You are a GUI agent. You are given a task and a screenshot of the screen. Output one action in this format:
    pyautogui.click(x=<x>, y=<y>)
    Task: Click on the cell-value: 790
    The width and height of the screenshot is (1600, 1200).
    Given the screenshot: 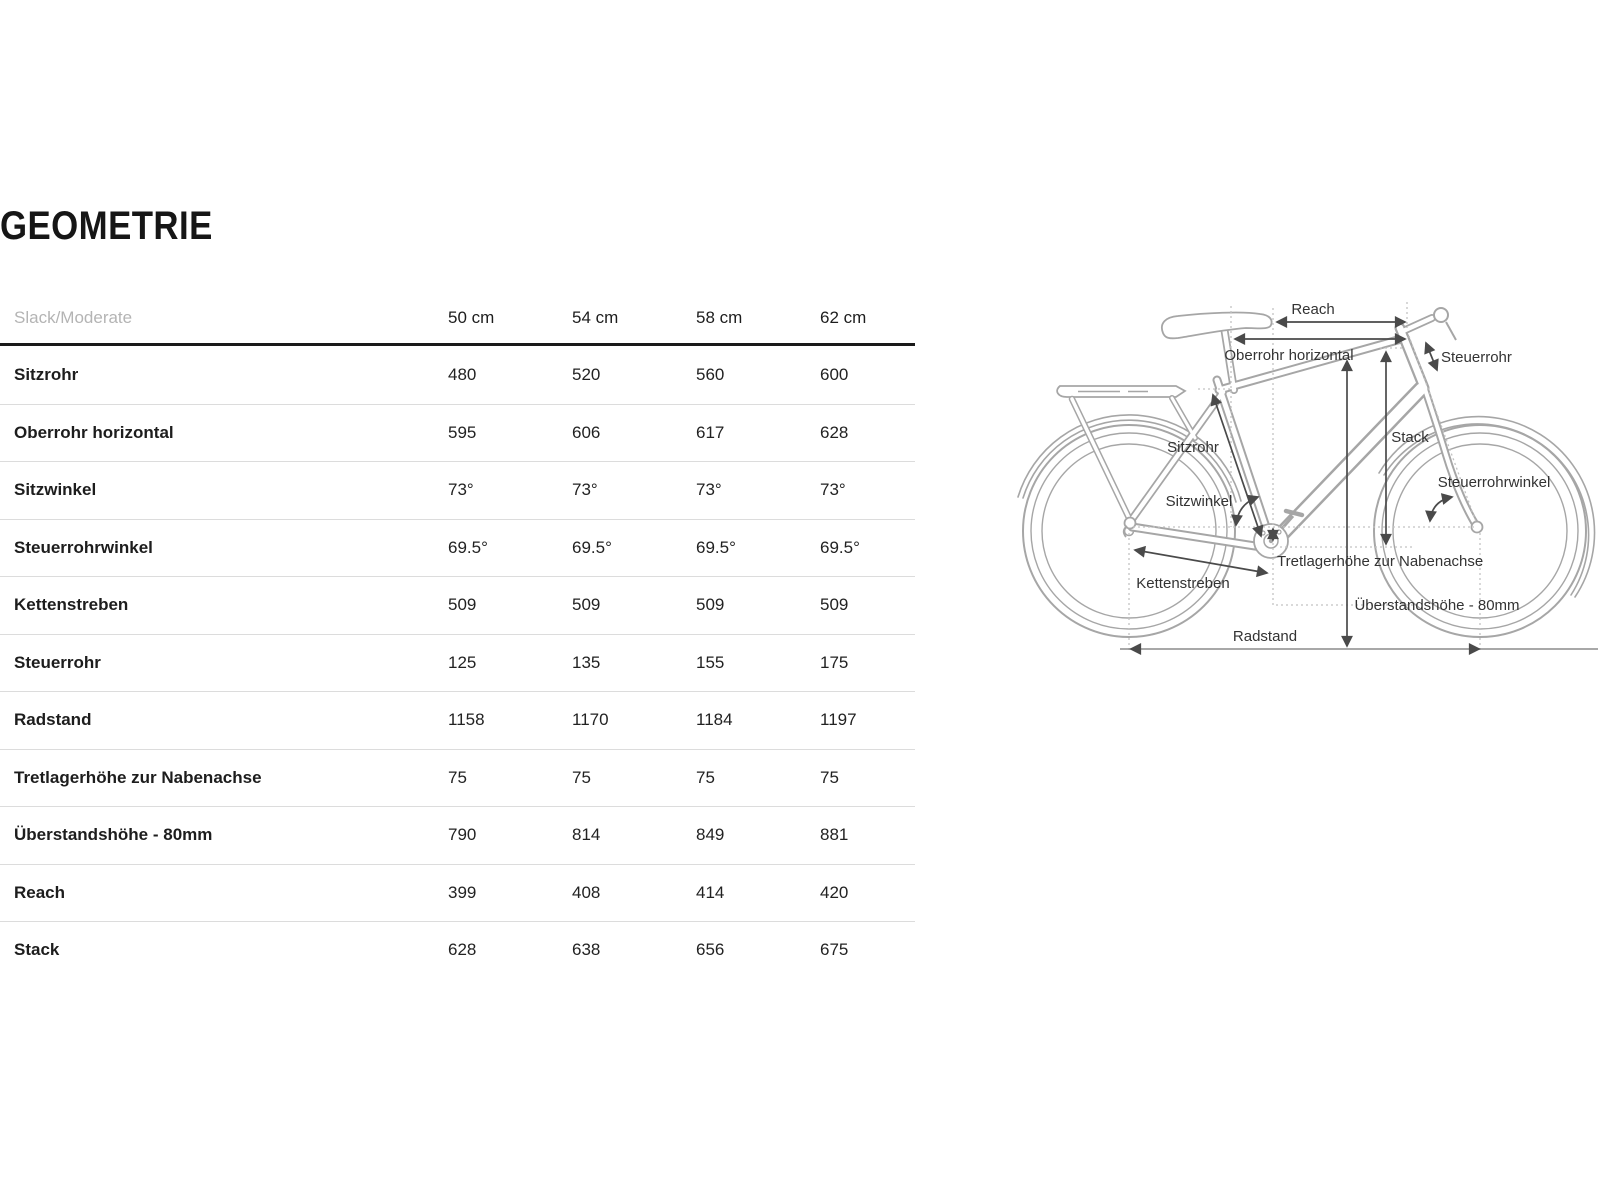 What is the action you would take?
    pyautogui.click(x=462, y=835)
    